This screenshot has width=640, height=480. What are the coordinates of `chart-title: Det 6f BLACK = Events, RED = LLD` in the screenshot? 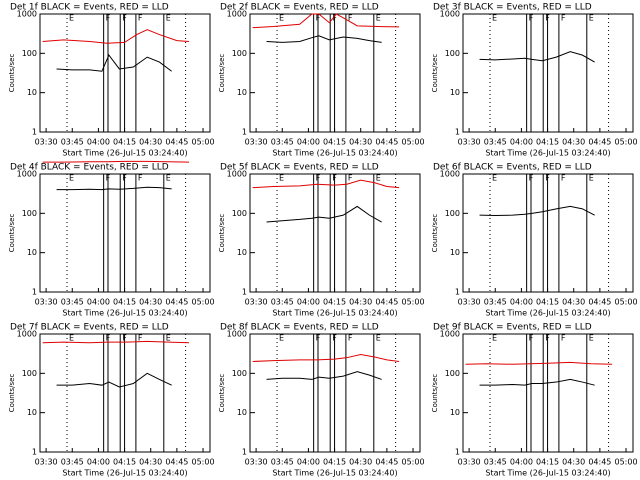 It's located at (512, 168).